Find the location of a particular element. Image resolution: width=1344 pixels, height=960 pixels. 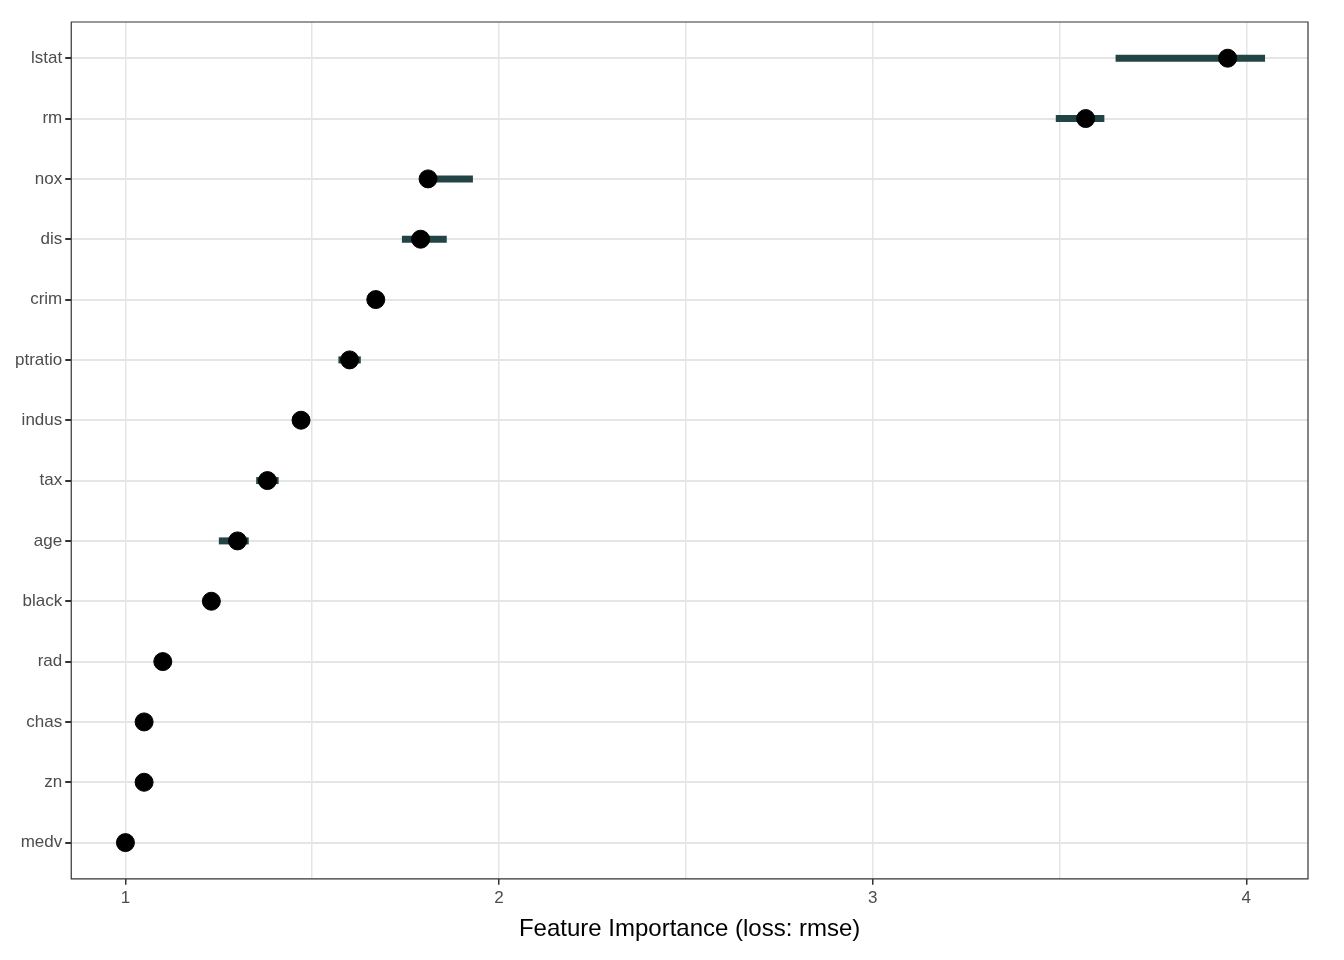

y-tick-label: zn is located at coordinates (53, 781).